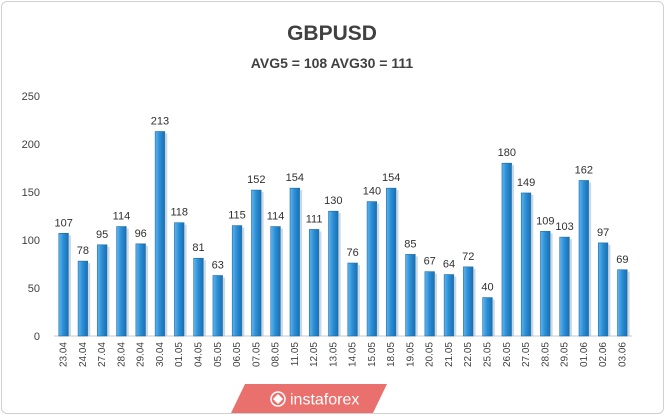 This screenshot has height=415, width=665. What do you see at coordinates (83, 354) in the screenshot?
I see `x-tick-label: 24.04` at bounding box center [83, 354].